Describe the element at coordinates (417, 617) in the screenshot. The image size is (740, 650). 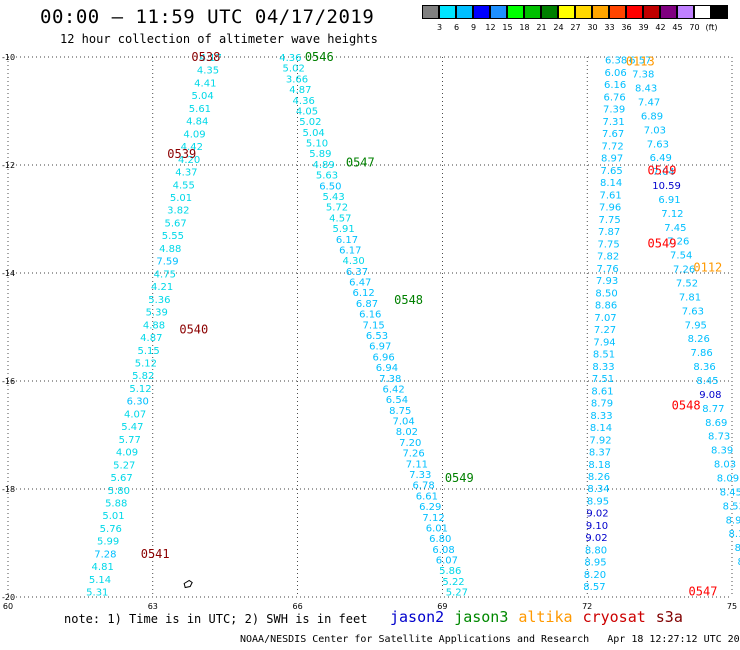
I see `legend-jason2: jason2` at that location.